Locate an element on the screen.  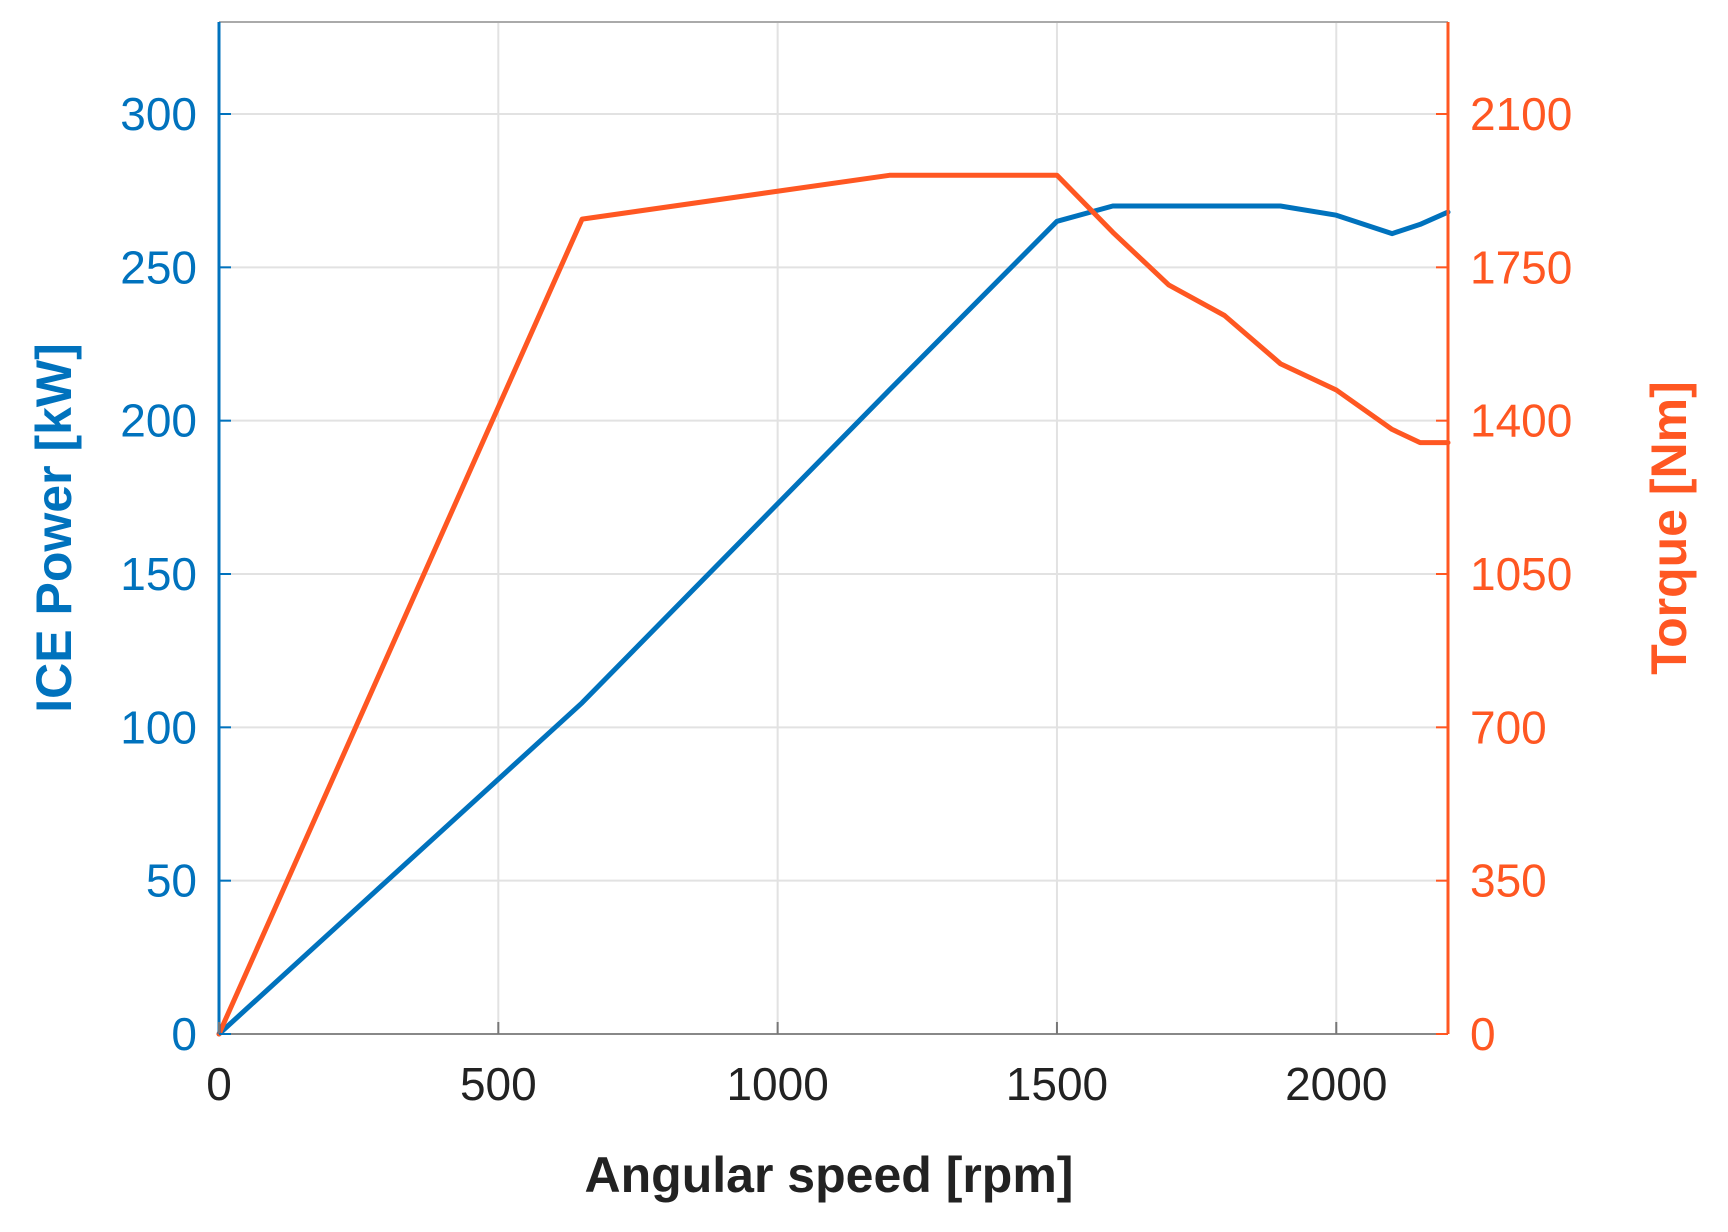
x-tick-label: 0 is located at coordinates (219, 1084).